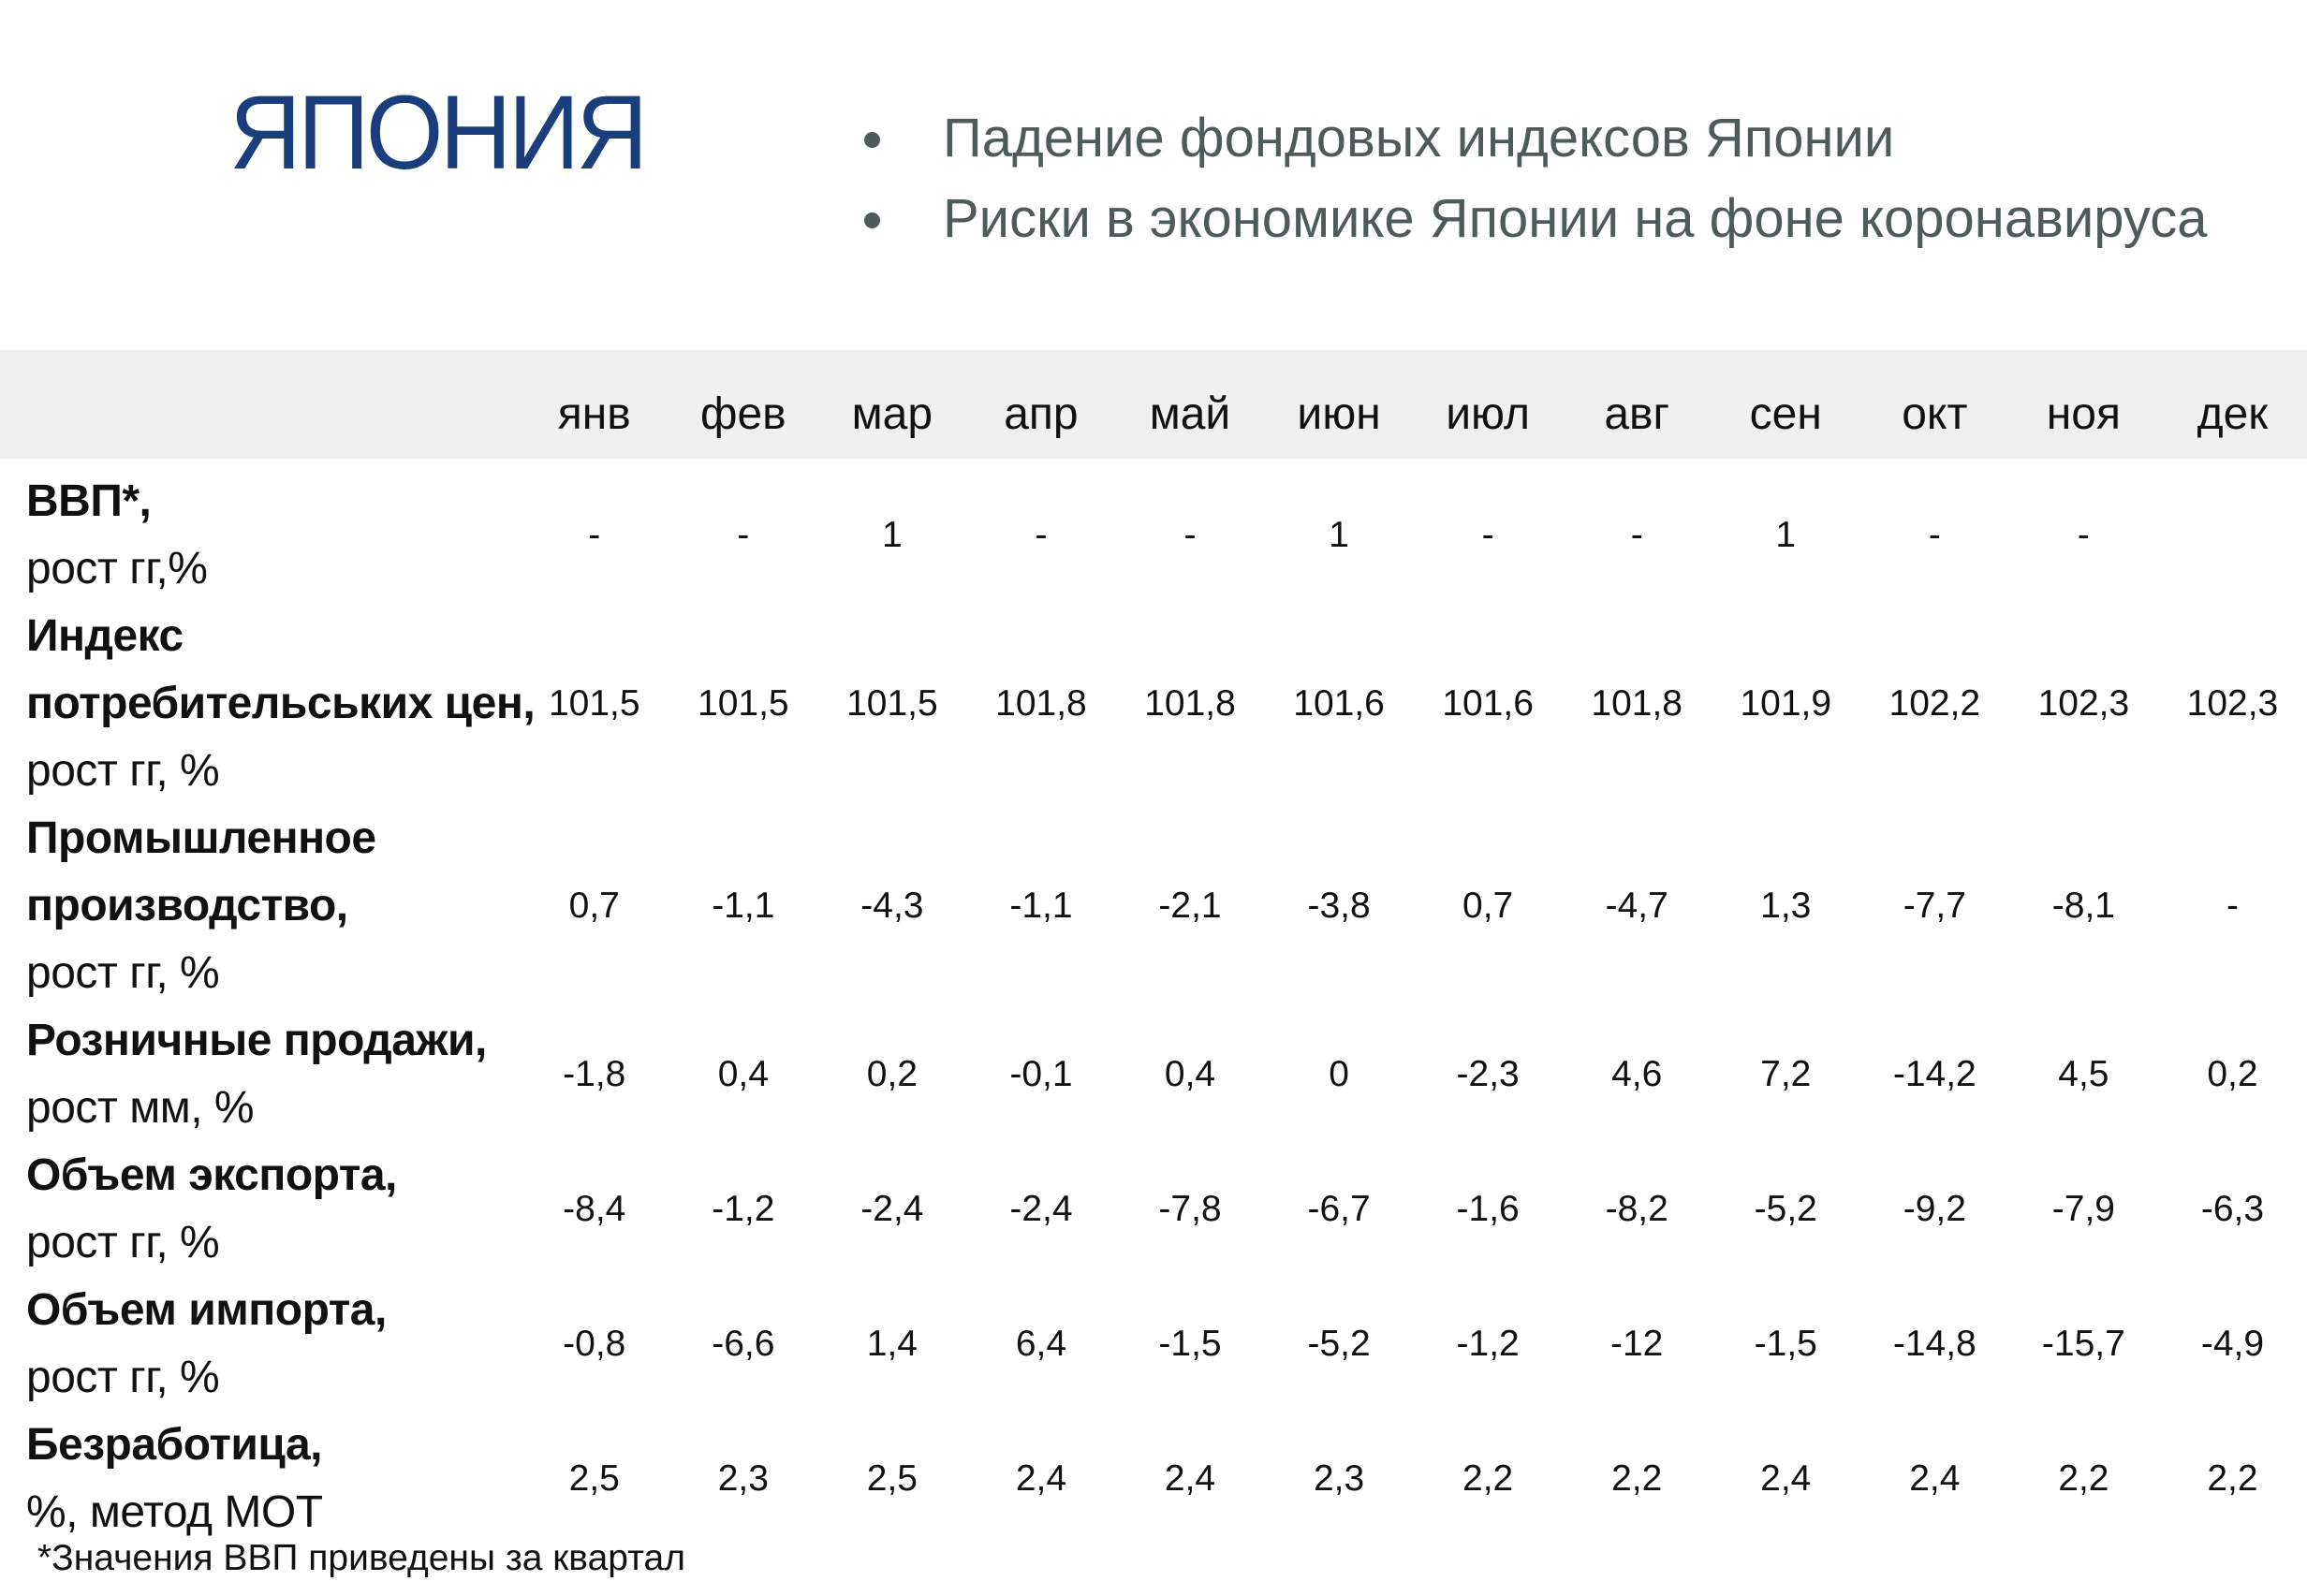 The image size is (2307, 1596). Describe the element at coordinates (1637, 1074) in the screenshot. I see `table-cell: 4,6` at that location.